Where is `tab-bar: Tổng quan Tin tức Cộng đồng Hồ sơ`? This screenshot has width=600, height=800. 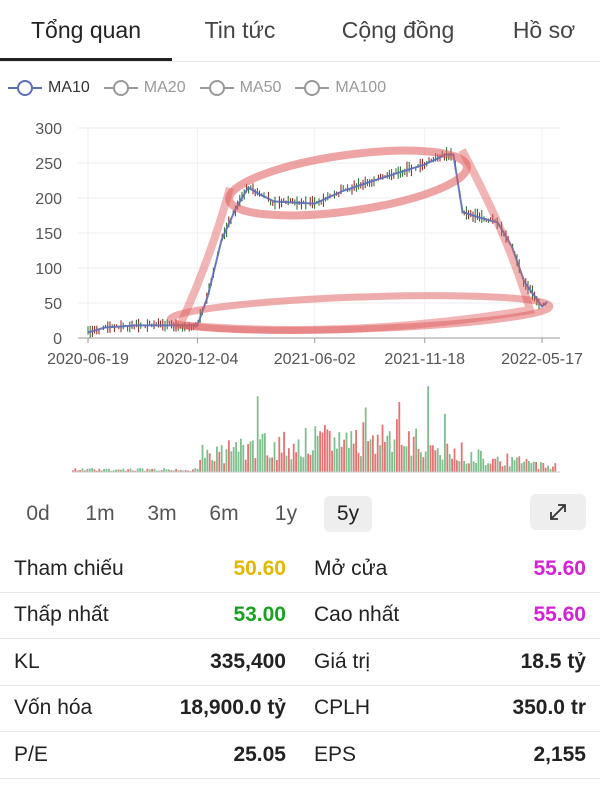
tab-bar: Tổng quan Tin tức Cộng đồng Hồ sơ is located at coordinates (300, 31).